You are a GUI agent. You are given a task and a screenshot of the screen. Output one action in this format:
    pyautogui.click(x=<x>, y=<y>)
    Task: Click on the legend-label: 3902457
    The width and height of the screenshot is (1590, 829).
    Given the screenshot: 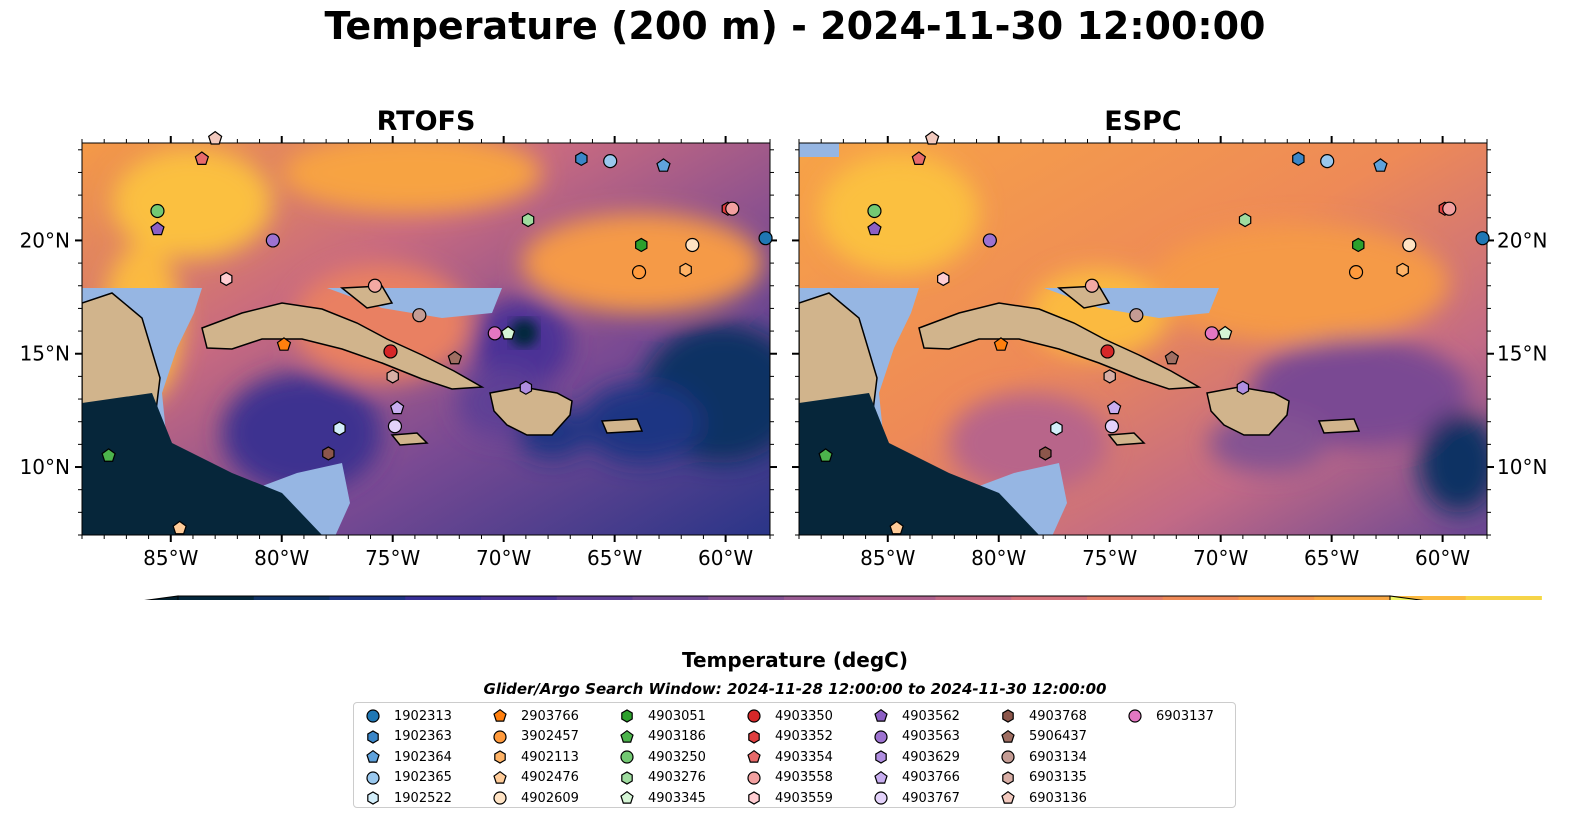 What is the action you would take?
    pyautogui.click(x=550, y=736)
    